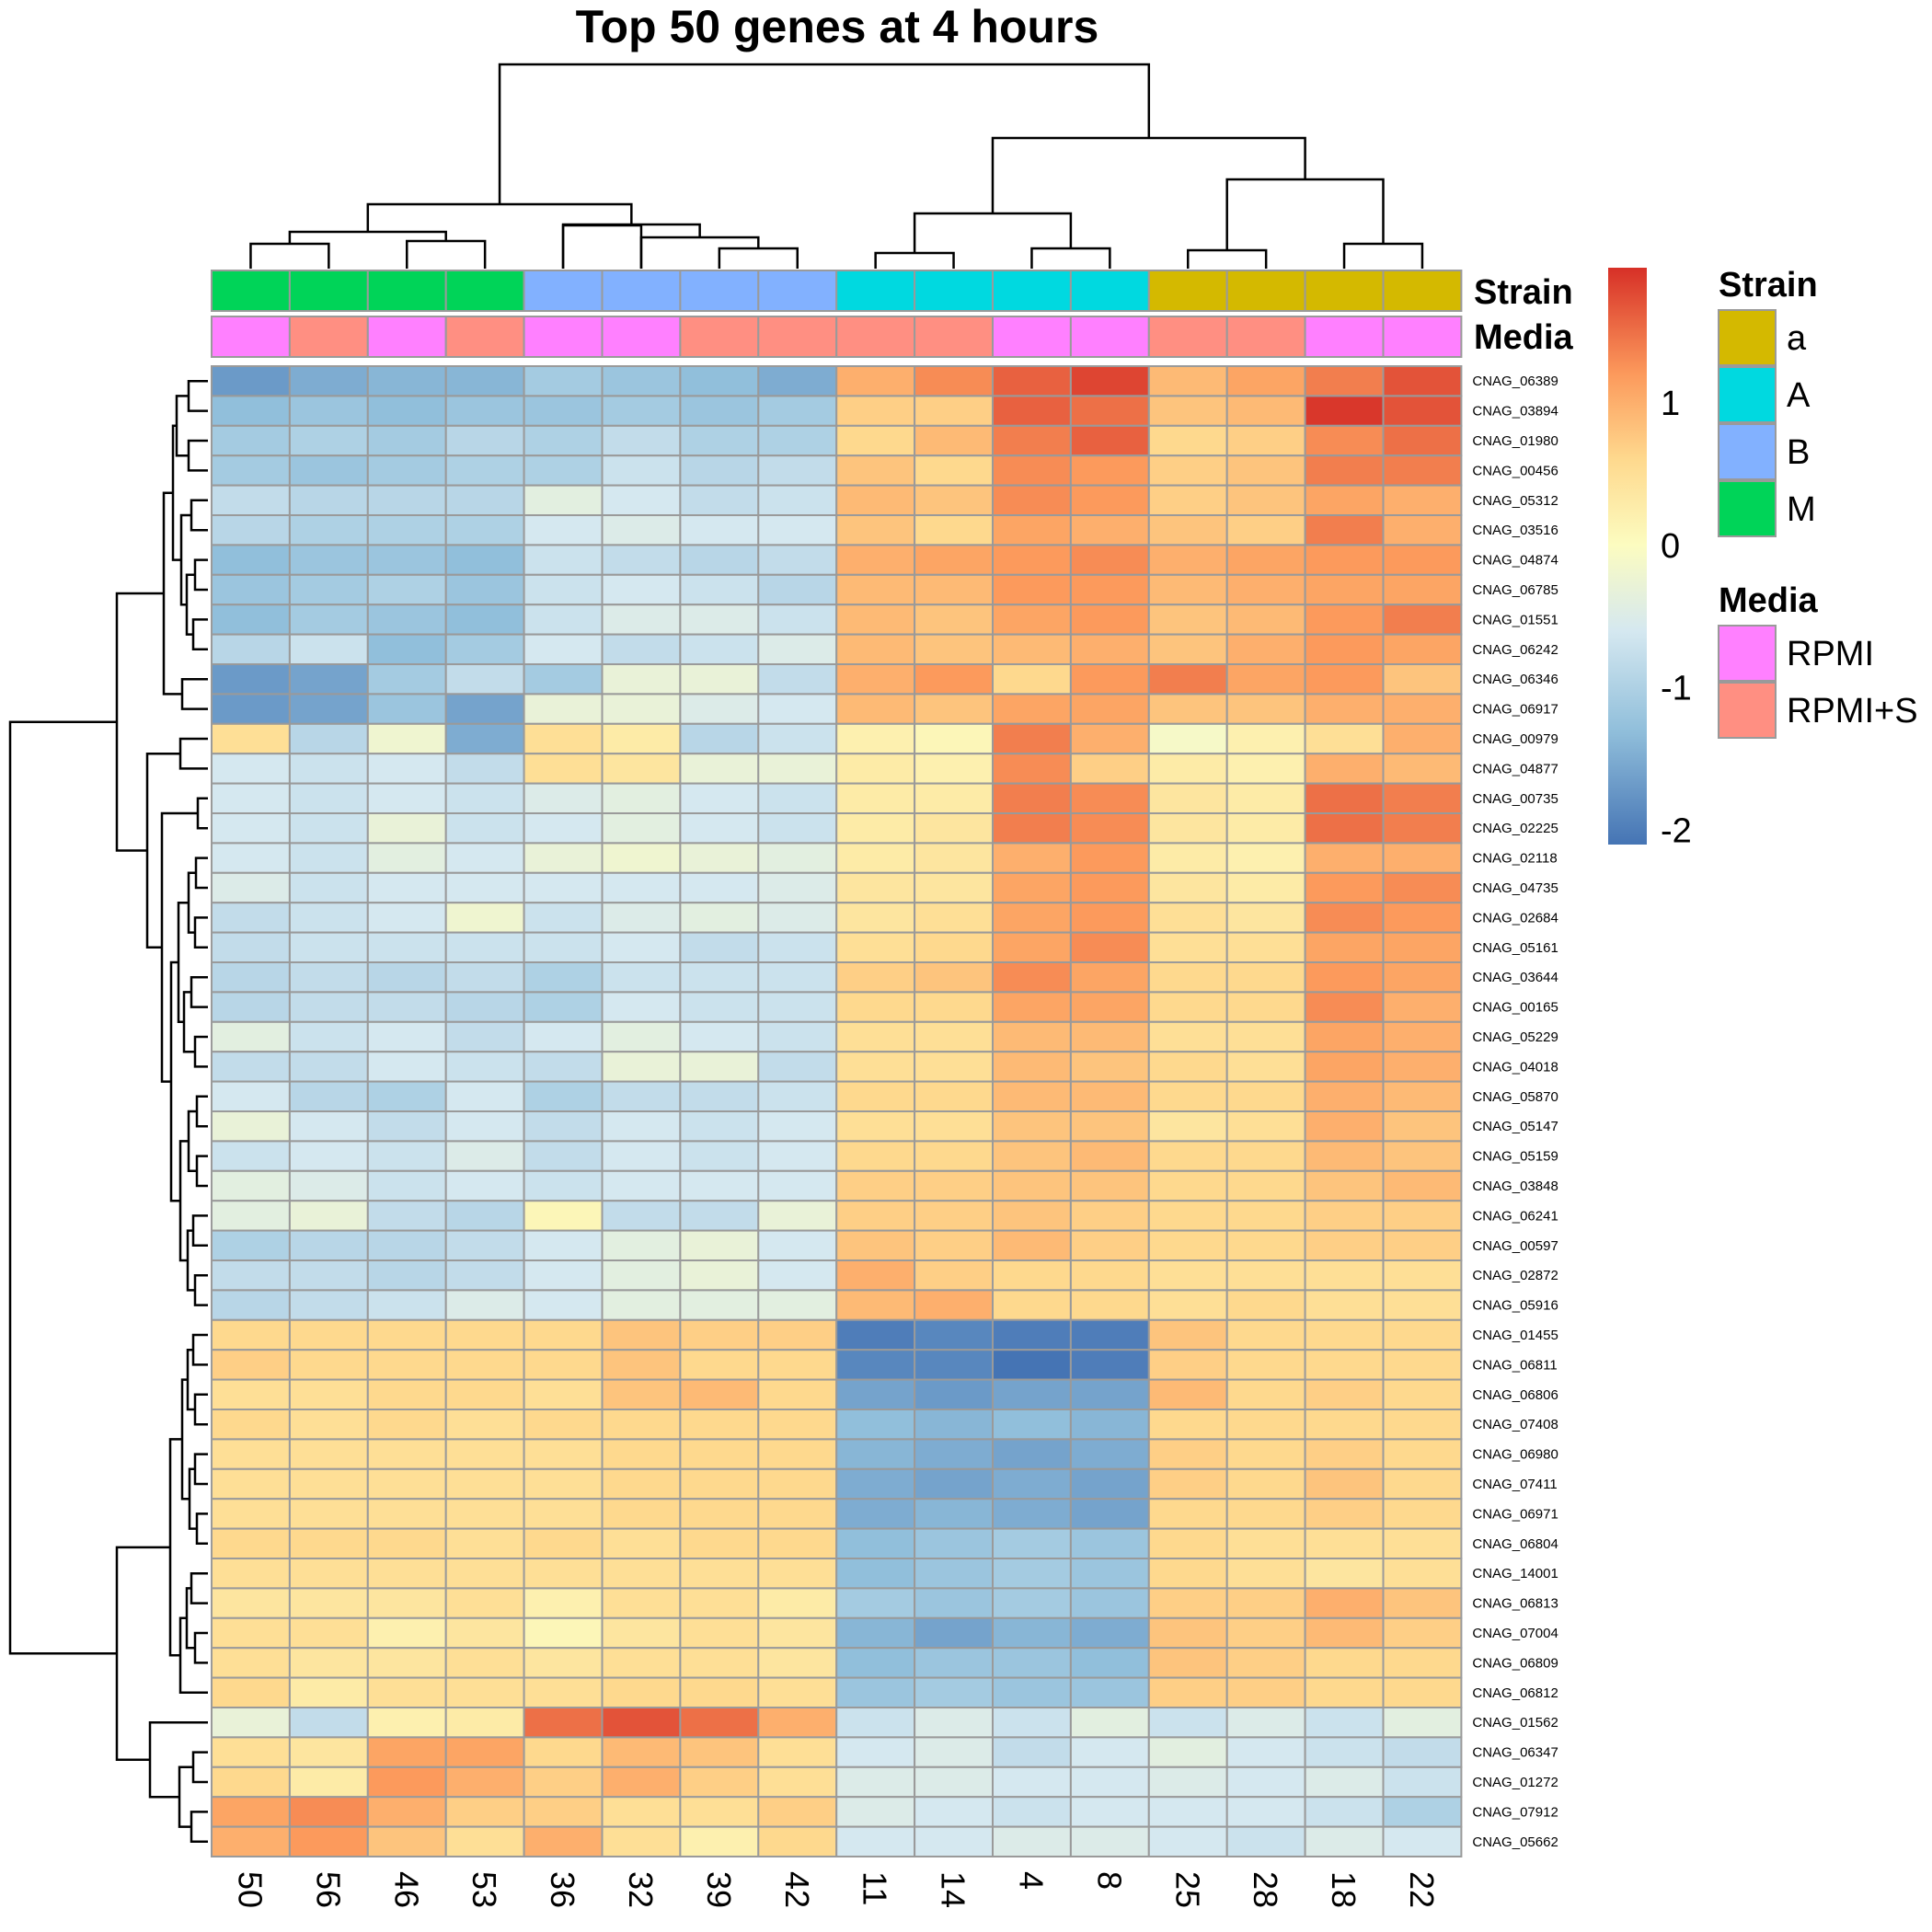  What do you see at coordinates (484, 337) in the screenshot?
I see `annotation-media-cell` at bounding box center [484, 337].